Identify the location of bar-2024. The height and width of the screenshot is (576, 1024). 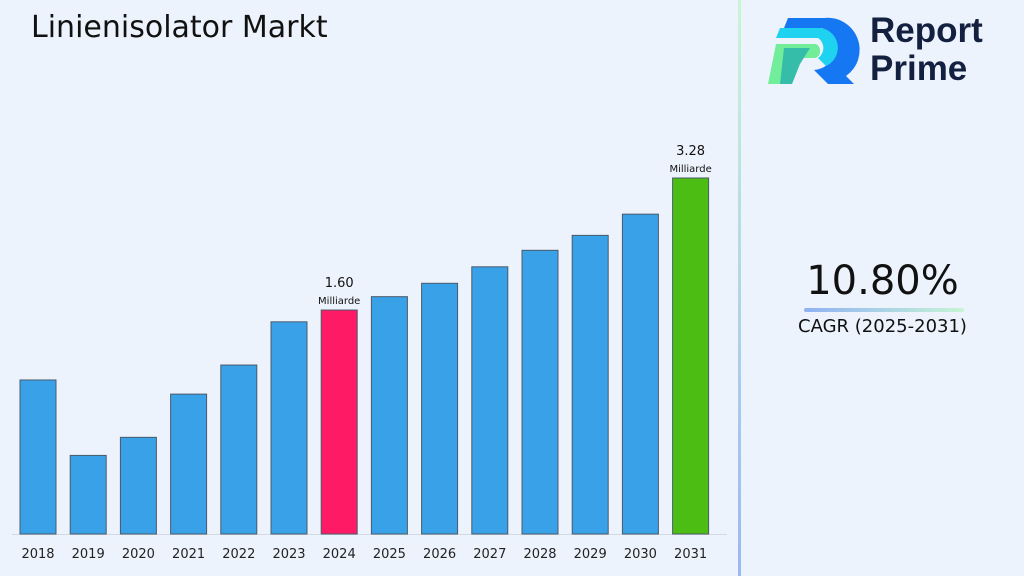
(339, 422).